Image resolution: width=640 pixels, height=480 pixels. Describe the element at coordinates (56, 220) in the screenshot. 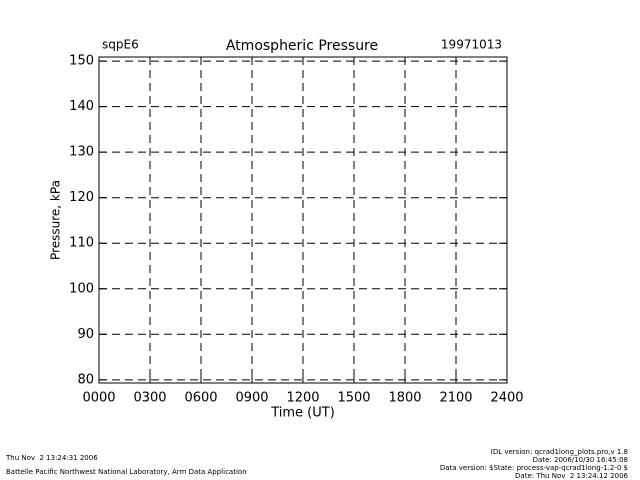

I see `y-axis-label: Pressure, kPa` at that location.